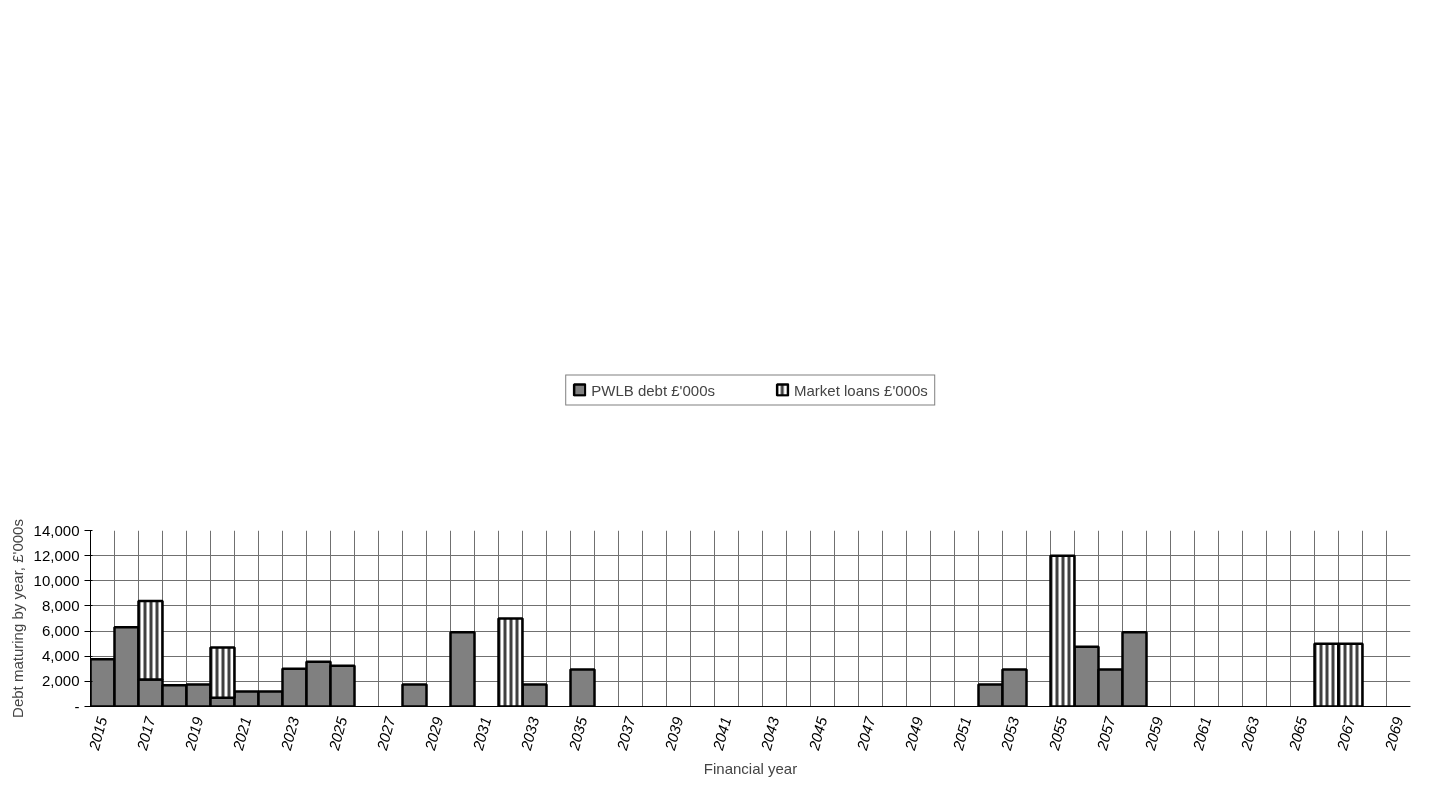 The width and height of the screenshot is (1436, 786). I want to click on y-tick-label: 10,000, so click(56, 580).